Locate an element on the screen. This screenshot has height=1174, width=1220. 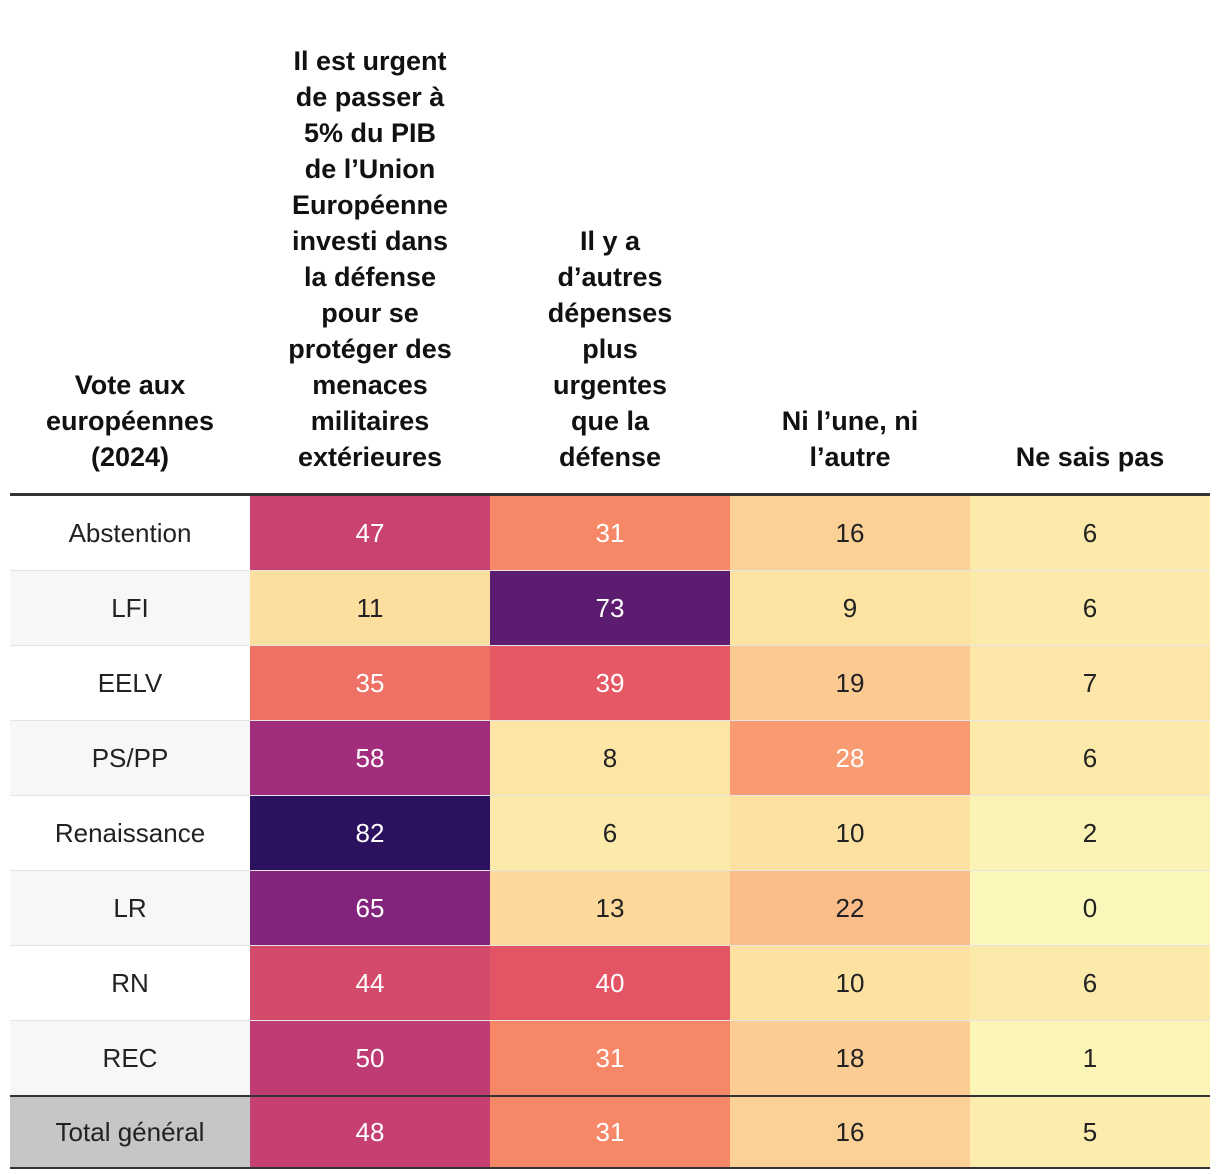
heatmap-cell-dont-know: 5 is located at coordinates (1090, 1132).